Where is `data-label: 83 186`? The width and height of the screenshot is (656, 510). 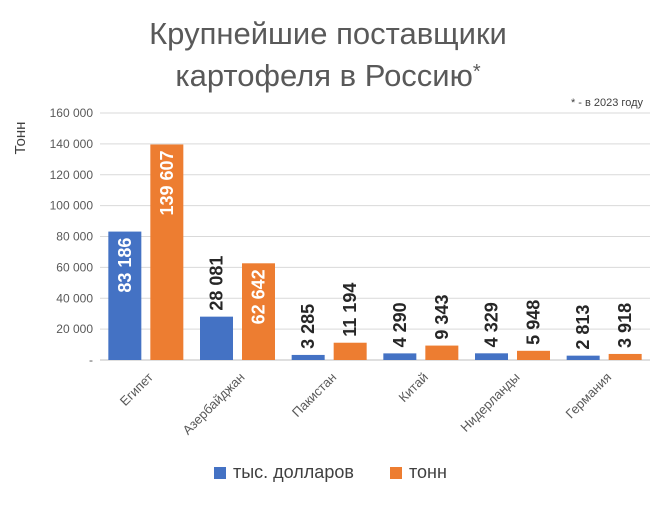
data-label: 83 186 is located at coordinates (125, 265).